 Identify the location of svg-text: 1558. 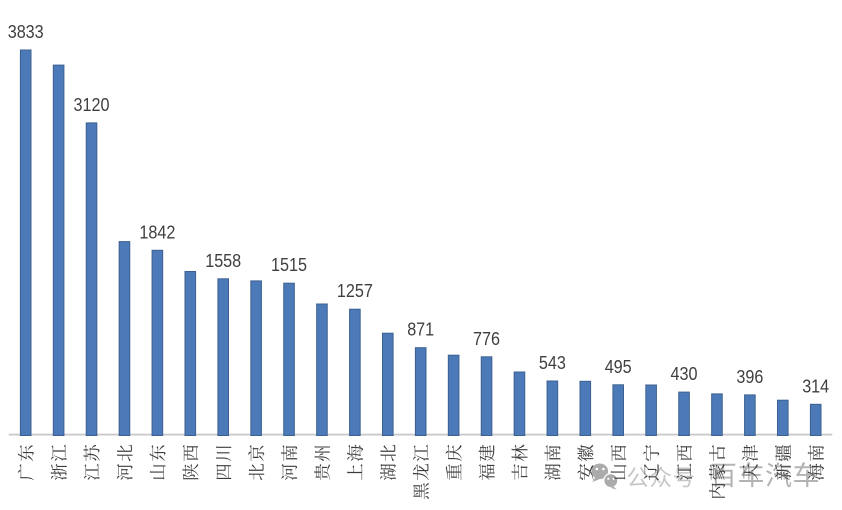
(223, 261).